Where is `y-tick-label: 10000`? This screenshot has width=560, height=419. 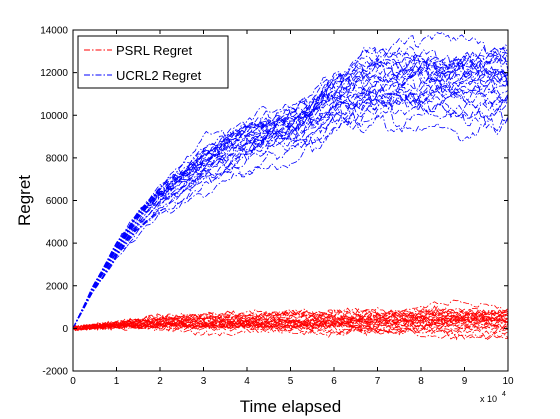
y-tick-label: 10000 is located at coordinates (54, 116).